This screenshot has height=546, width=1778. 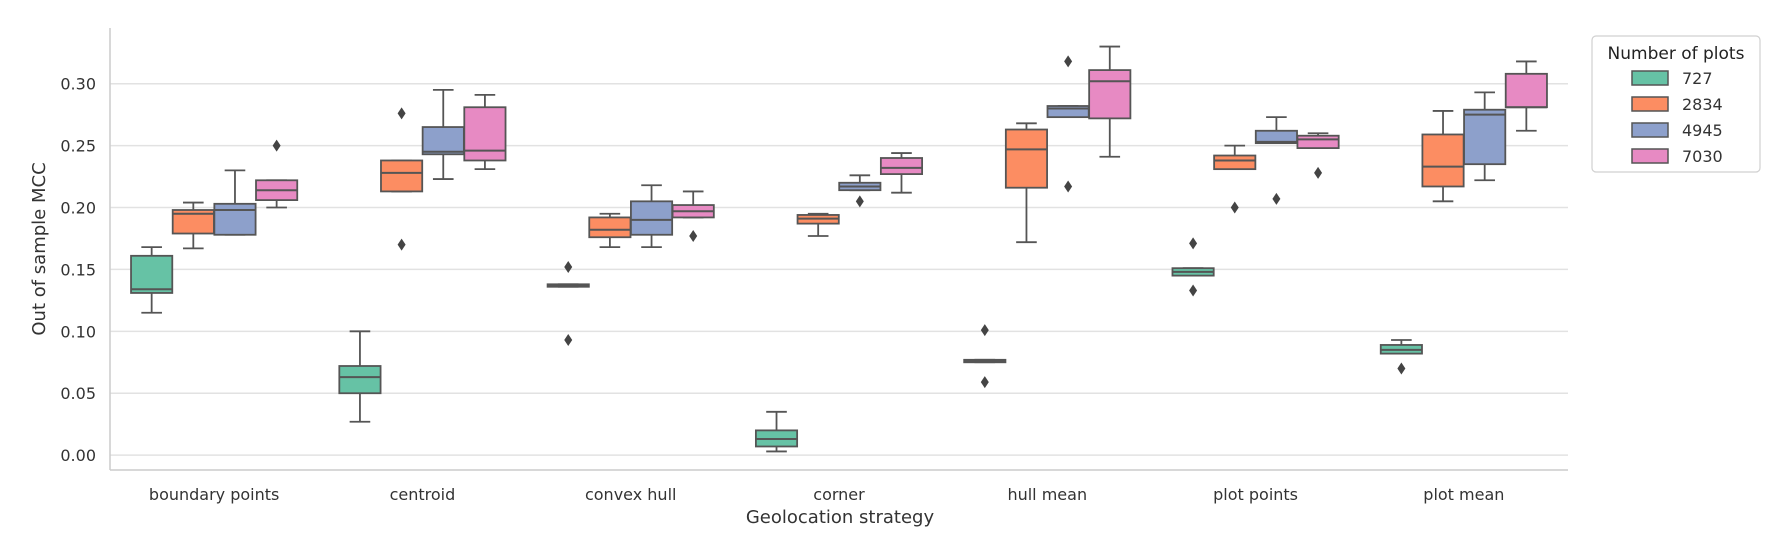 I want to click on box-727-centroid, so click(x=360, y=376).